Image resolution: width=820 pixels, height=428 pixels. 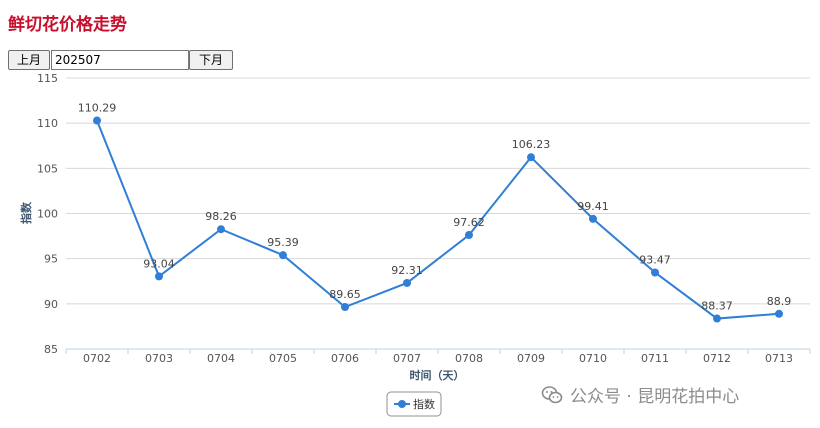 I want to click on x-tick-label: 0708, so click(x=469, y=358).